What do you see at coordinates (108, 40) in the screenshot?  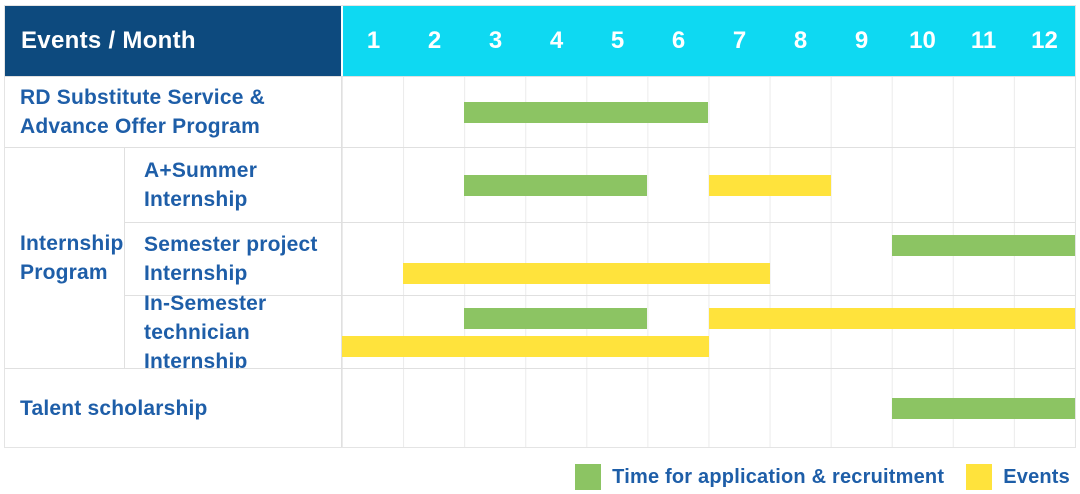 I see `table-header-label: Events / Month` at bounding box center [108, 40].